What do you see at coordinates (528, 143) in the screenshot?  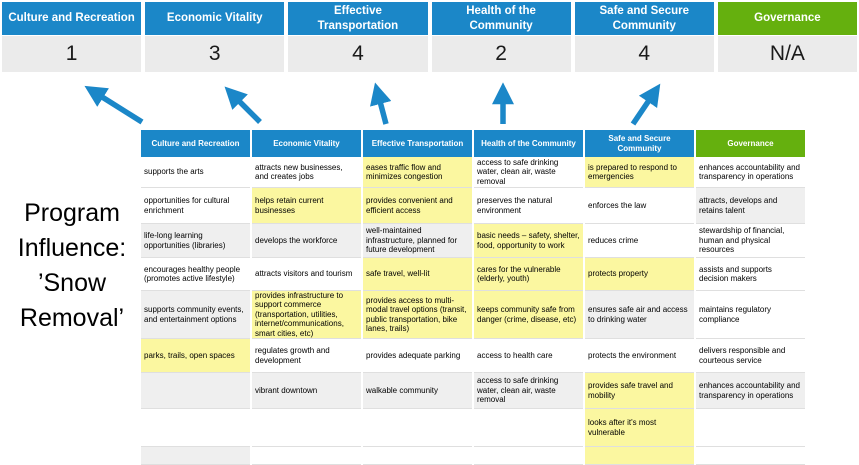 I see `matrix-header-health-community: Health of the Community` at bounding box center [528, 143].